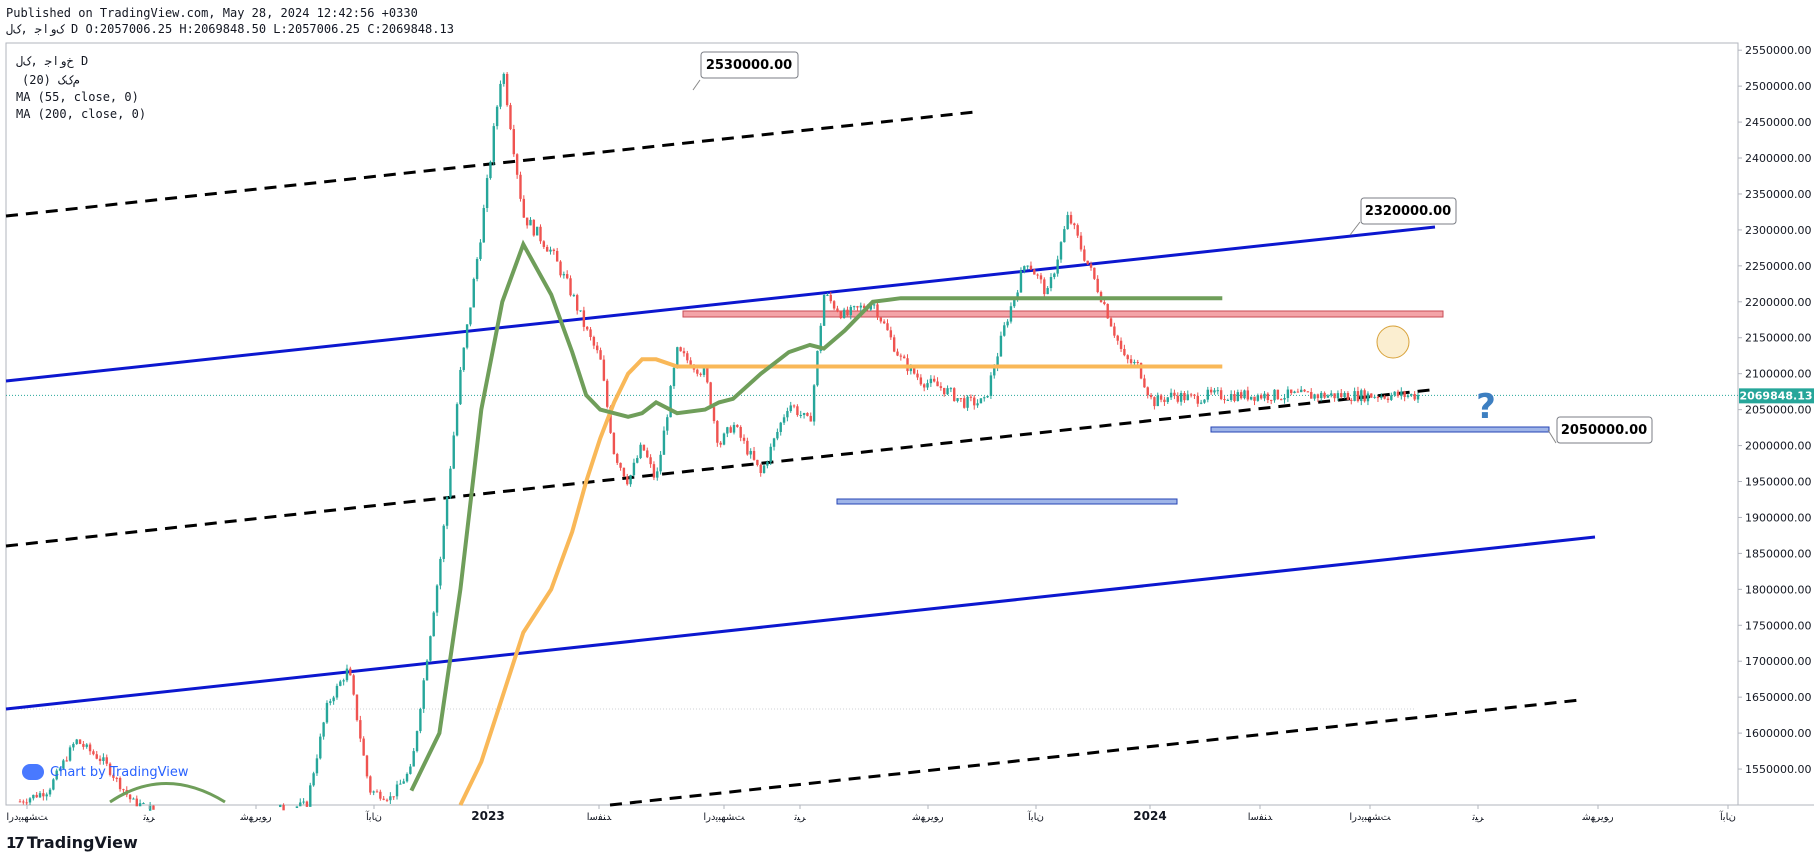 Image resolution: width=1814 pixels, height=862 pixels. Describe the element at coordinates (1778, 769) in the screenshot. I see `y-tick-label: 1550000.00` at that location.